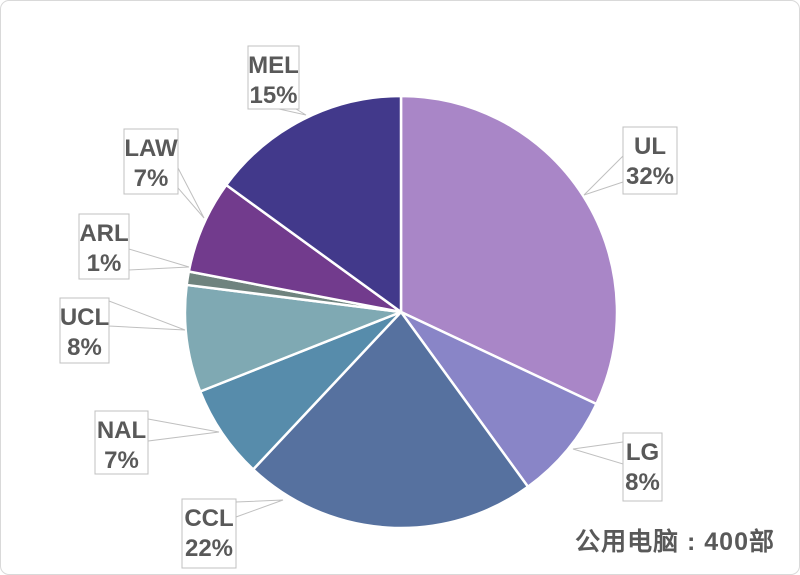  What do you see at coordinates (159, 259) in the screenshot?
I see `callout-leader-arl` at bounding box center [159, 259].